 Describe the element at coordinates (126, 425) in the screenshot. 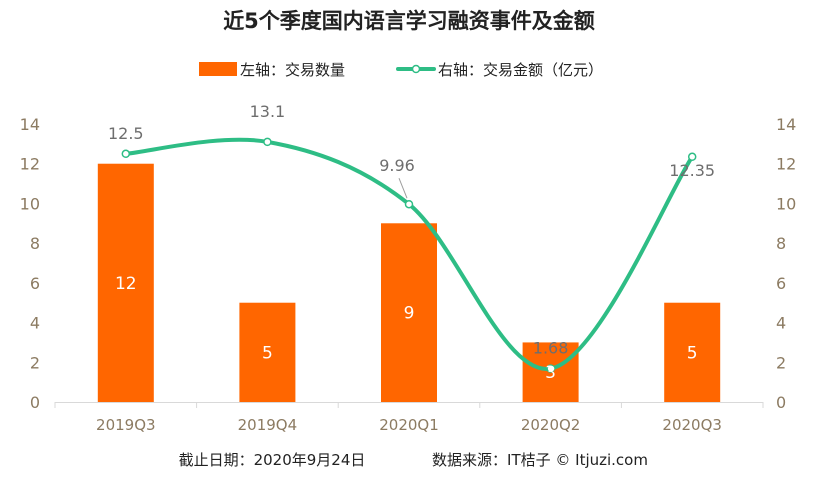

I see `x-tick-label: 2019Q3` at that location.